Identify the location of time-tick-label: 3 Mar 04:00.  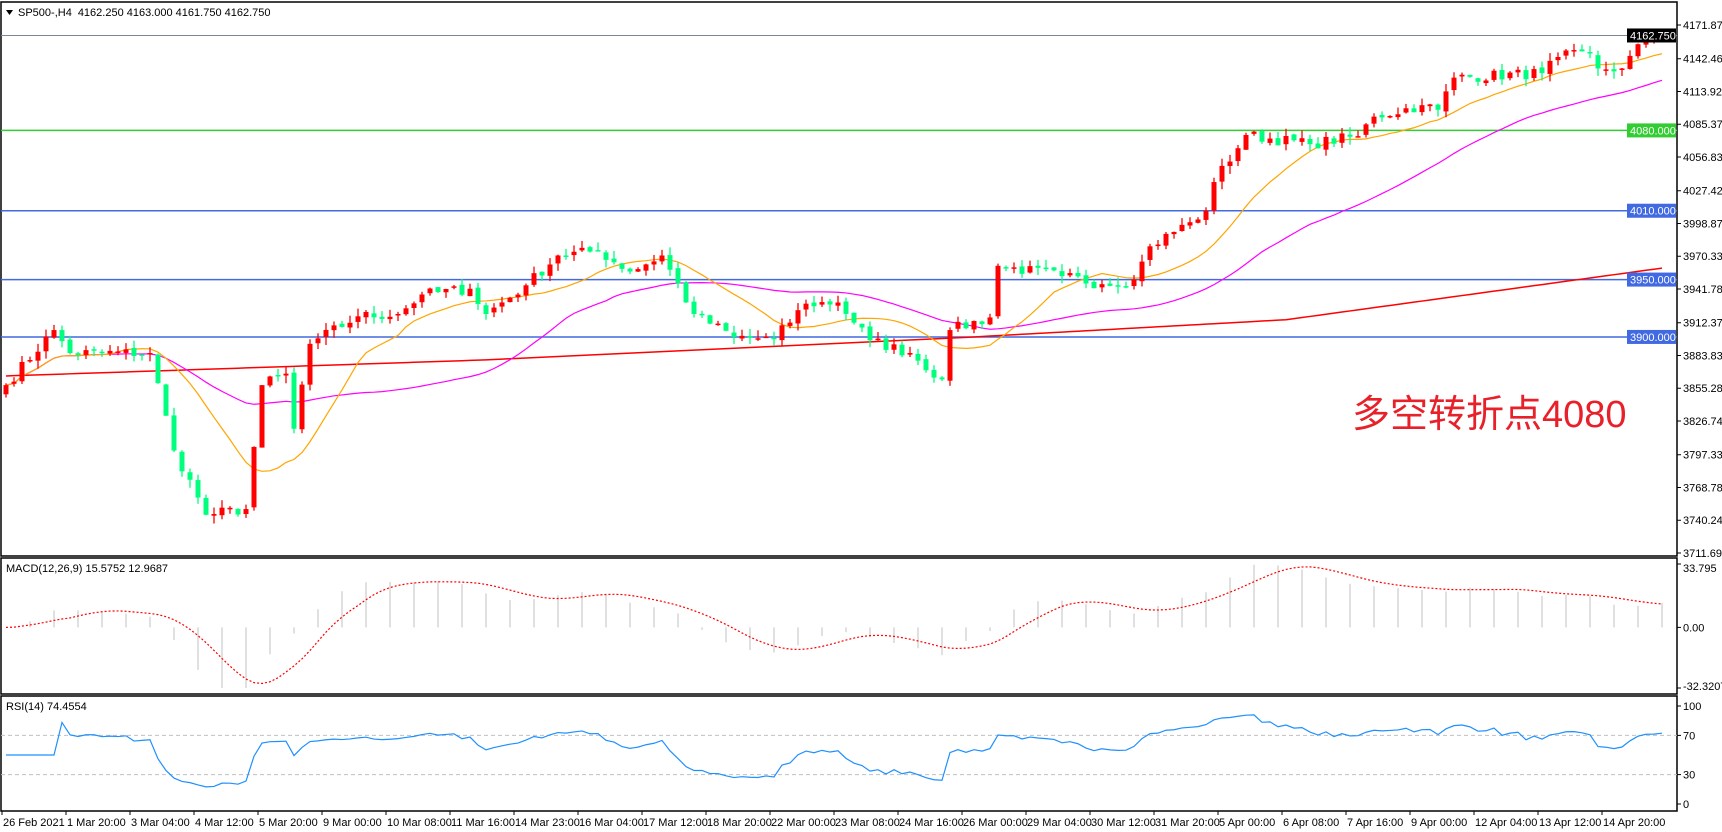
(160, 823).